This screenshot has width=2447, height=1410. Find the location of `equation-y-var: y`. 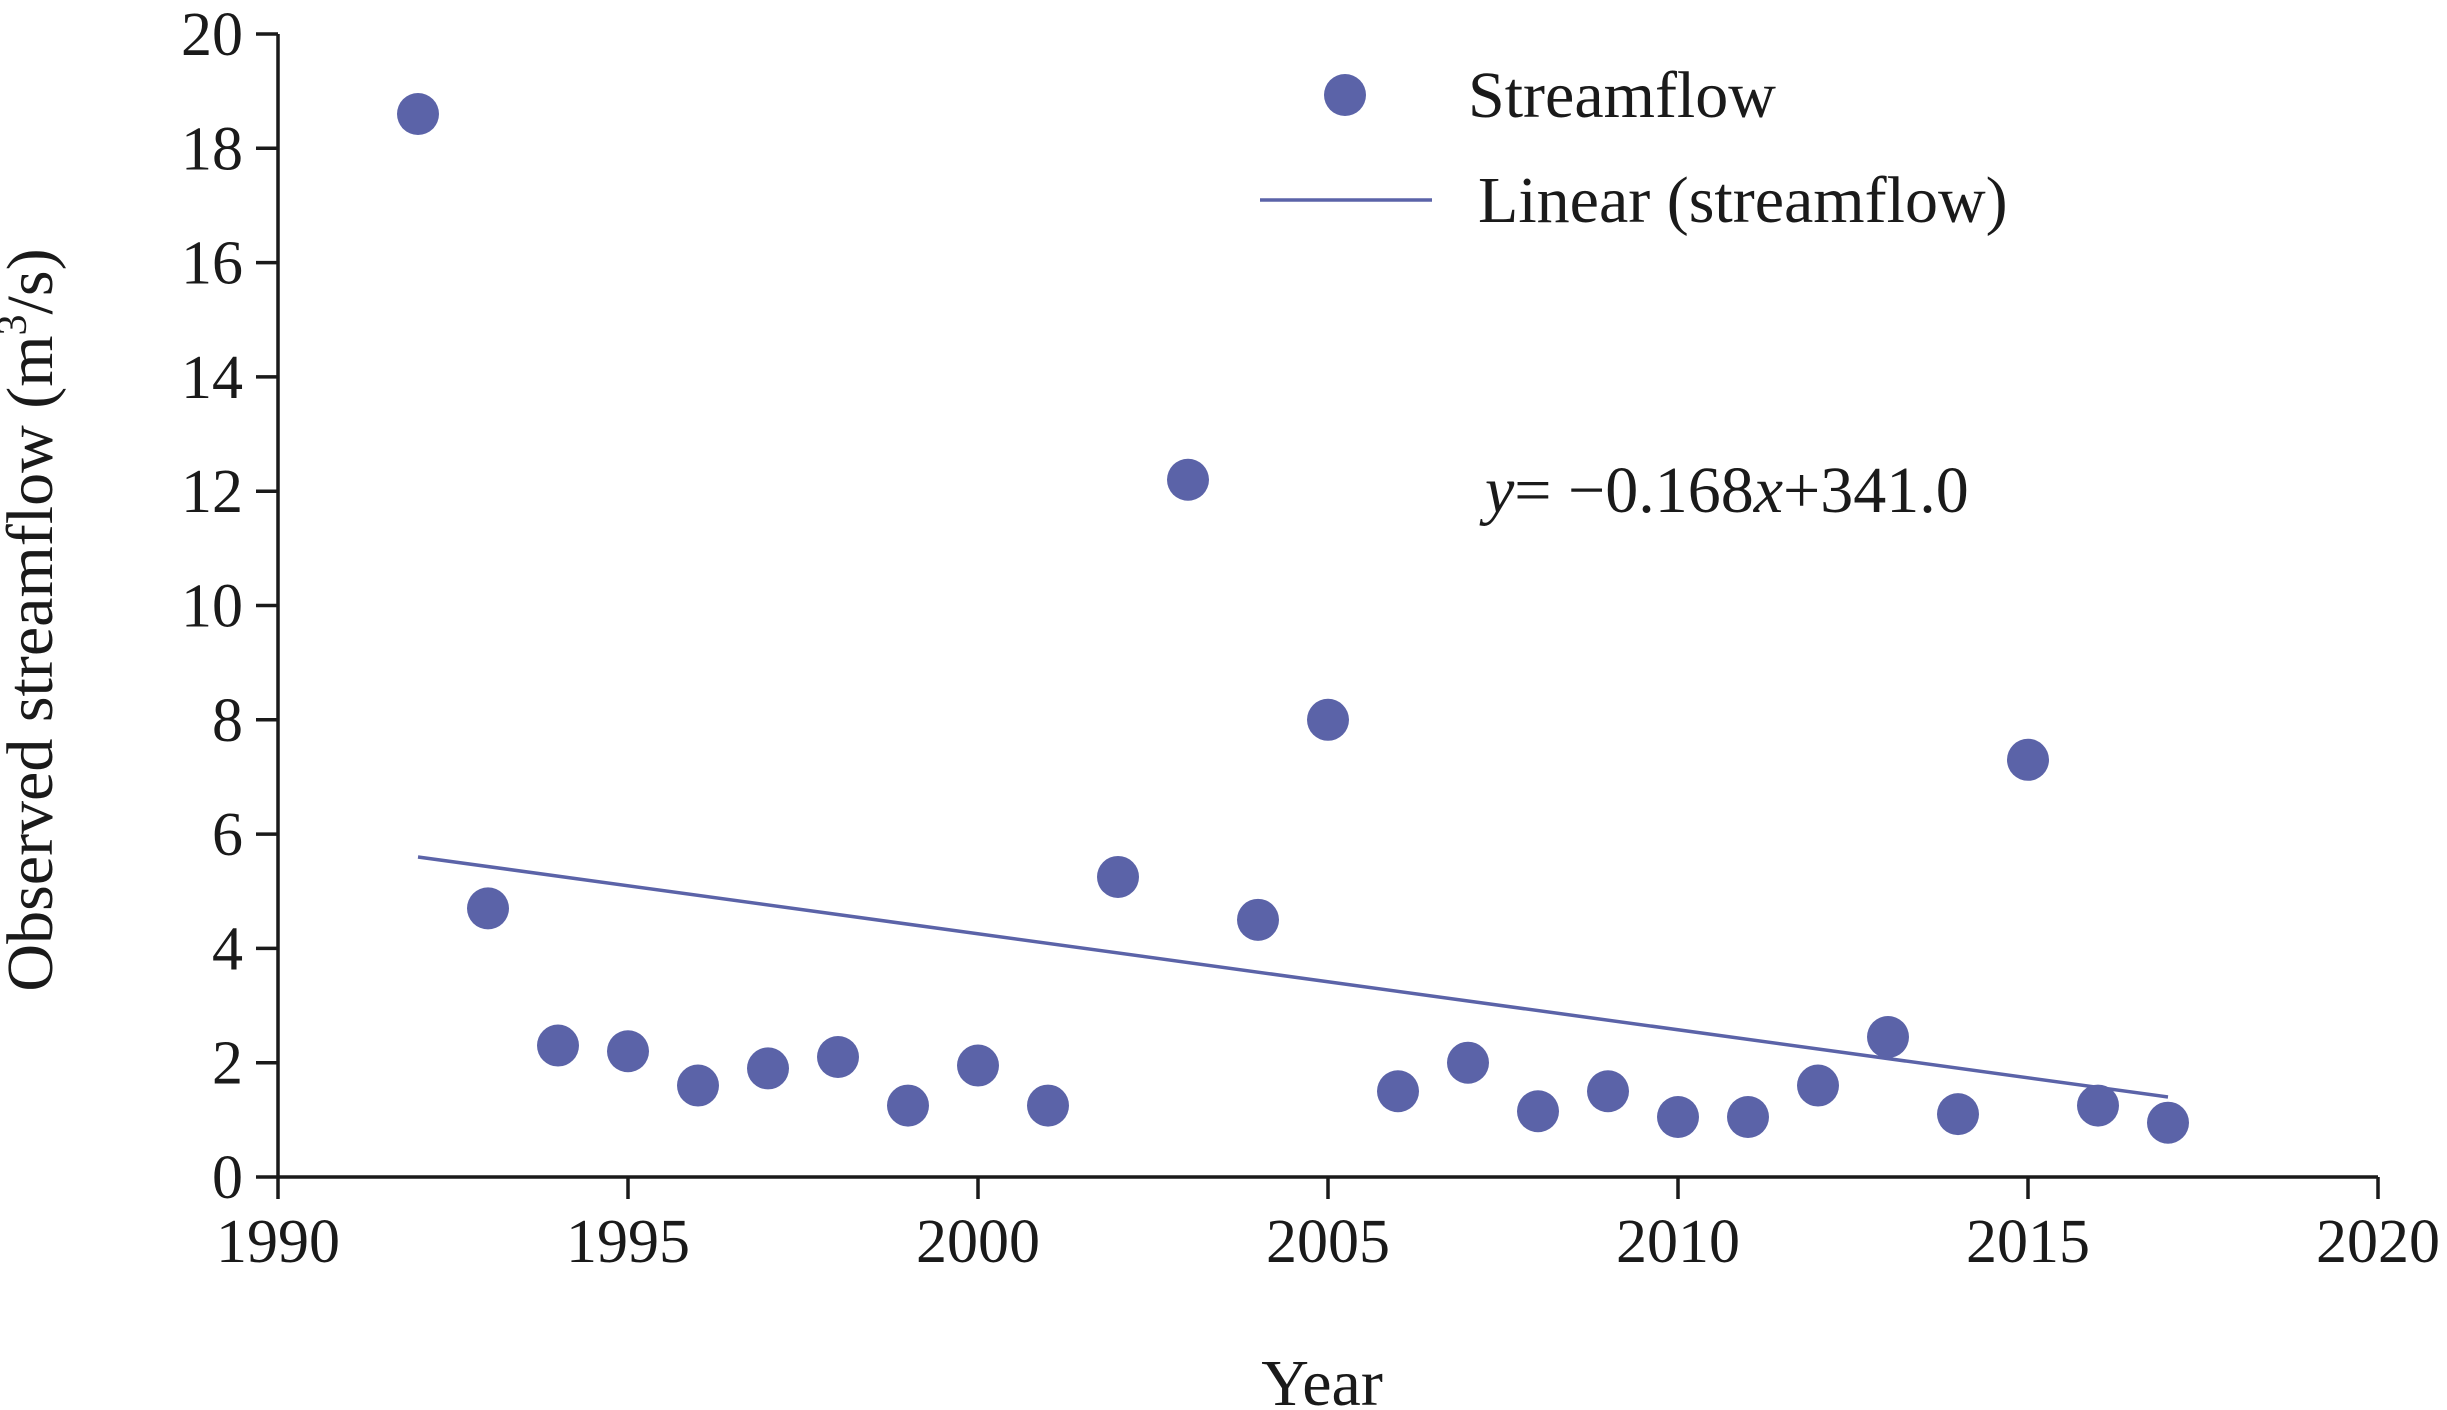

equation-y-var: y is located at coordinates (1497, 490).